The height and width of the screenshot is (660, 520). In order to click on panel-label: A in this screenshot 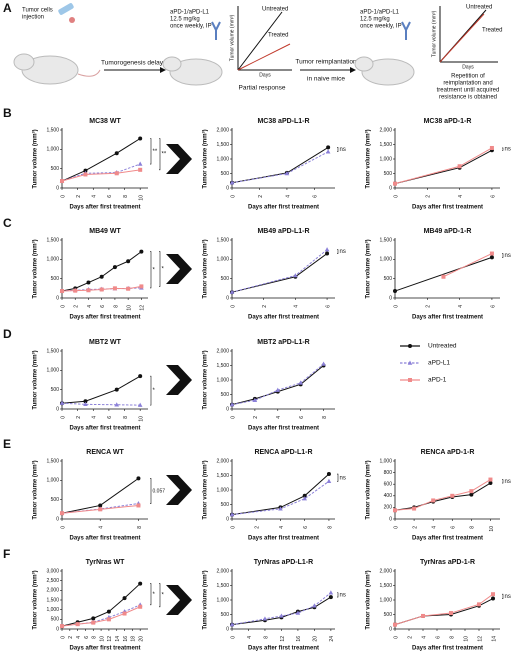, I will do `click(7, 8)`.